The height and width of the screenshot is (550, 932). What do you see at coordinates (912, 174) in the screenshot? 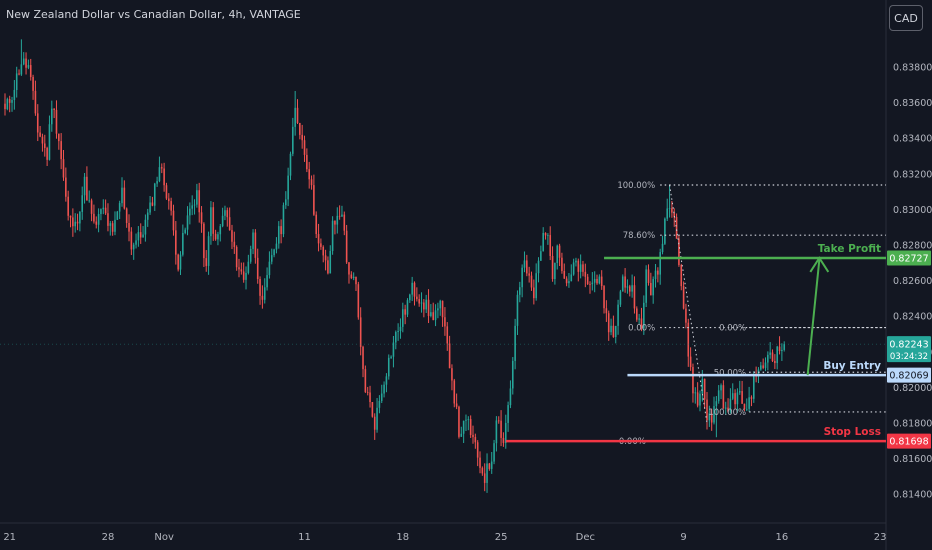
I see `y-tick-label: 0.83200` at bounding box center [912, 174].